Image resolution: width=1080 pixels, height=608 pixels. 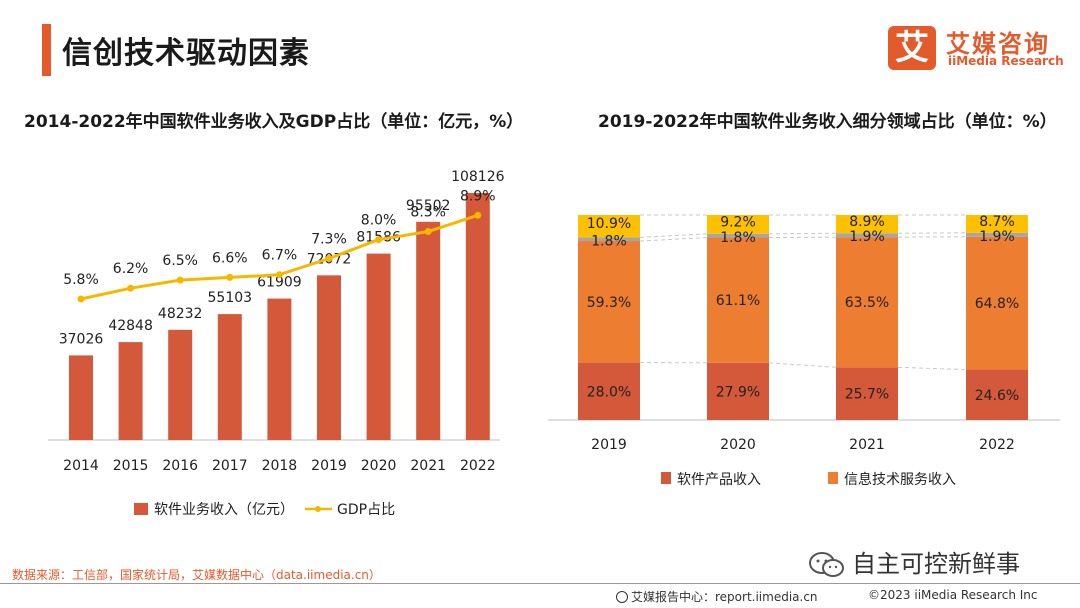 What do you see at coordinates (428, 466) in the screenshot?
I see `left-x-tick-label: 2021` at bounding box center [428, 466].